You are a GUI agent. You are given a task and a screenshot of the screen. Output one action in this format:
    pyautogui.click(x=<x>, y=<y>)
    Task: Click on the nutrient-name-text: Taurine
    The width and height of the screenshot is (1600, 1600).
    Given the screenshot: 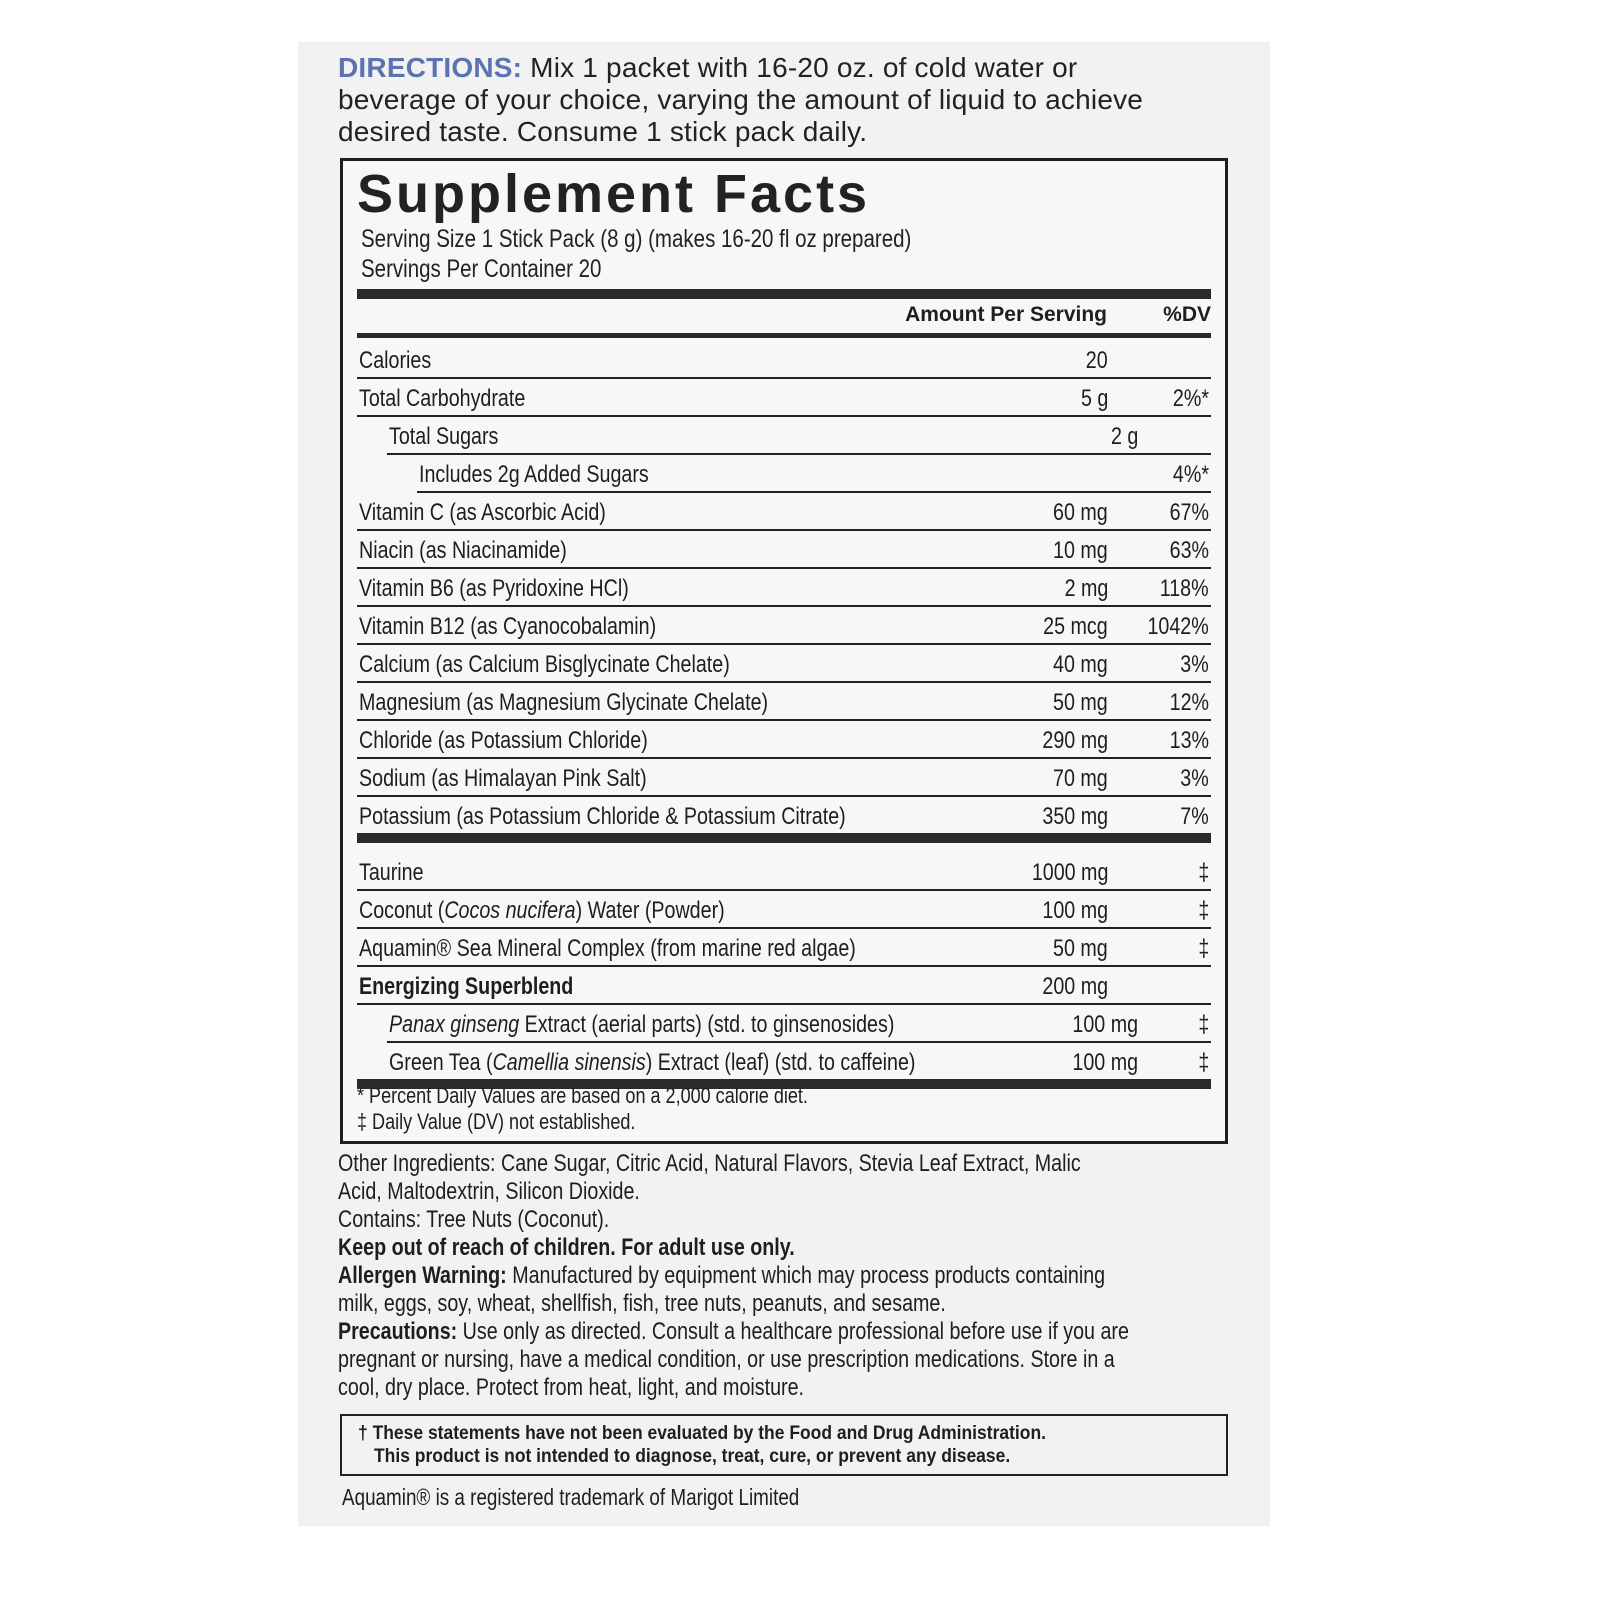 What is the action you would take?
    pyautogui.click(x=391, y=872)
    